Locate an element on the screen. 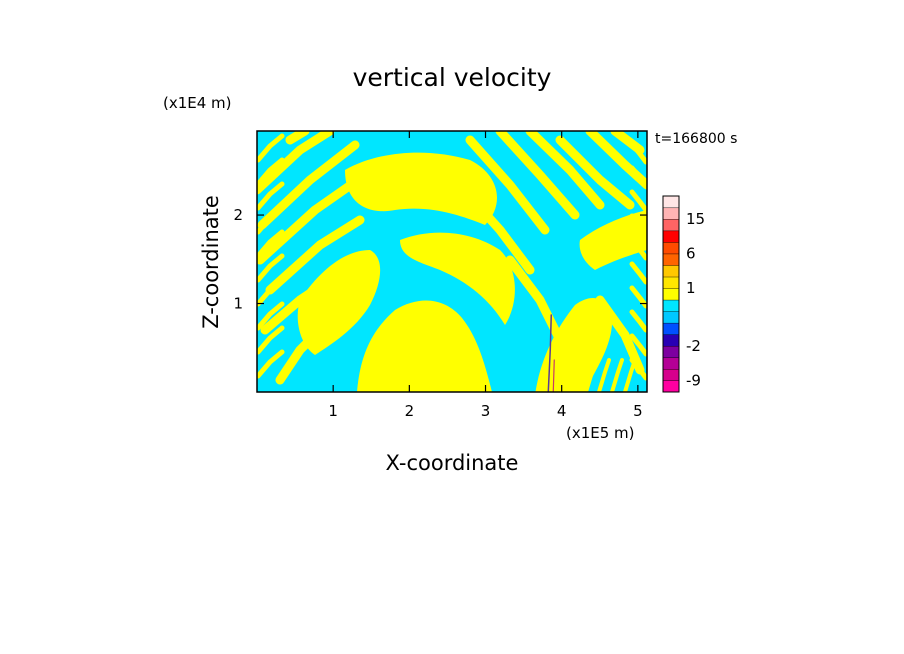  x-tick-label: 4 is located at coordinates (562, 411).